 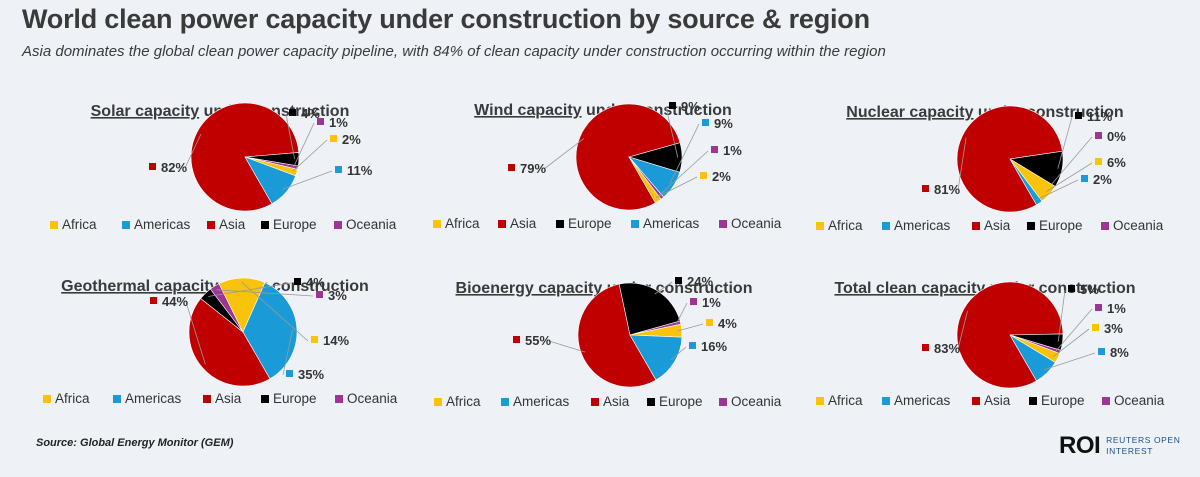 What do you see at coordinates (1116, 162) in the screenshot?
I see `data-label-africa: 6%` at bounding box center [1116, 162].